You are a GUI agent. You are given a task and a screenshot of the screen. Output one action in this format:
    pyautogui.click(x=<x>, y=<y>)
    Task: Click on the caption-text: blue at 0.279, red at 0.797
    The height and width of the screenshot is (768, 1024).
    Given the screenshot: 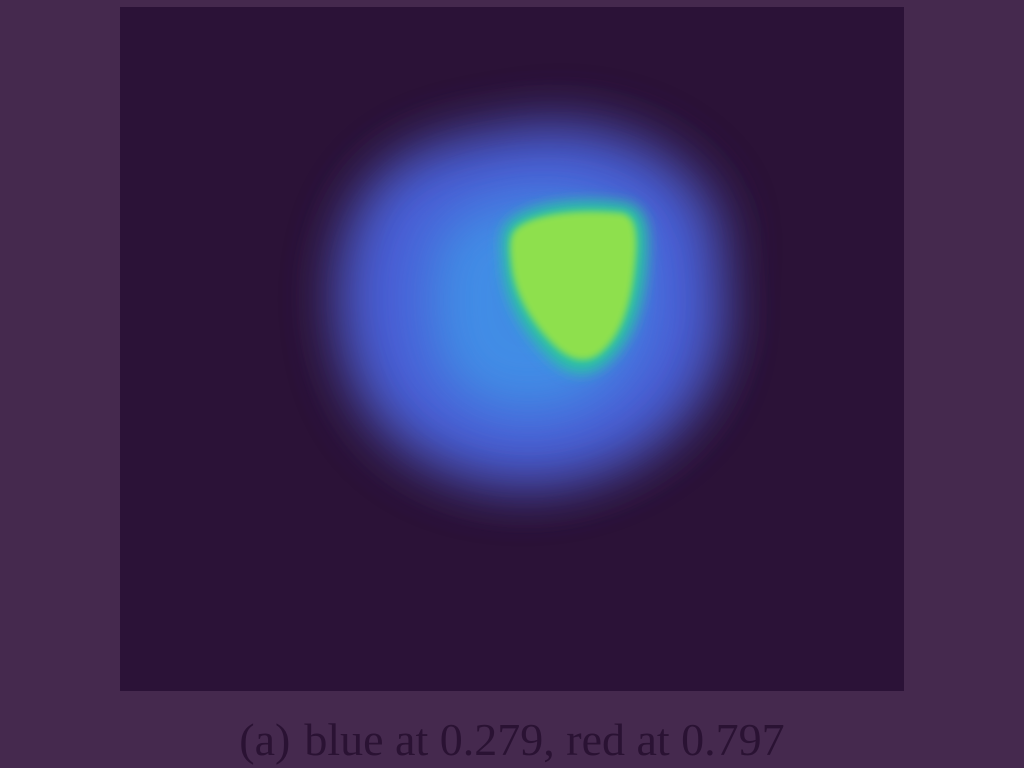 What is the action you would take?
    pyautogui.click(x=544, y=739)
    